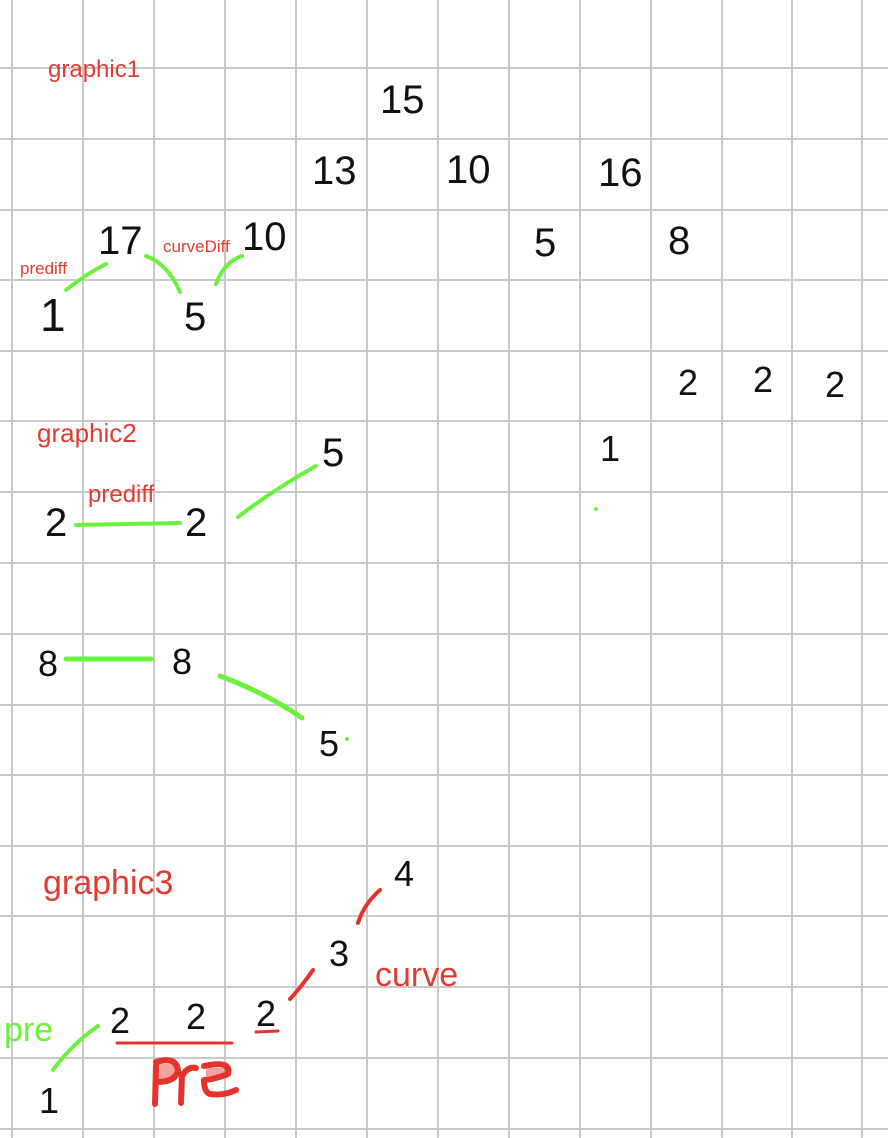  What do you see at coordinates (333, 453) in the screenshot?
I see `g2-number-5a: 5` at bounding box center [333, 453].